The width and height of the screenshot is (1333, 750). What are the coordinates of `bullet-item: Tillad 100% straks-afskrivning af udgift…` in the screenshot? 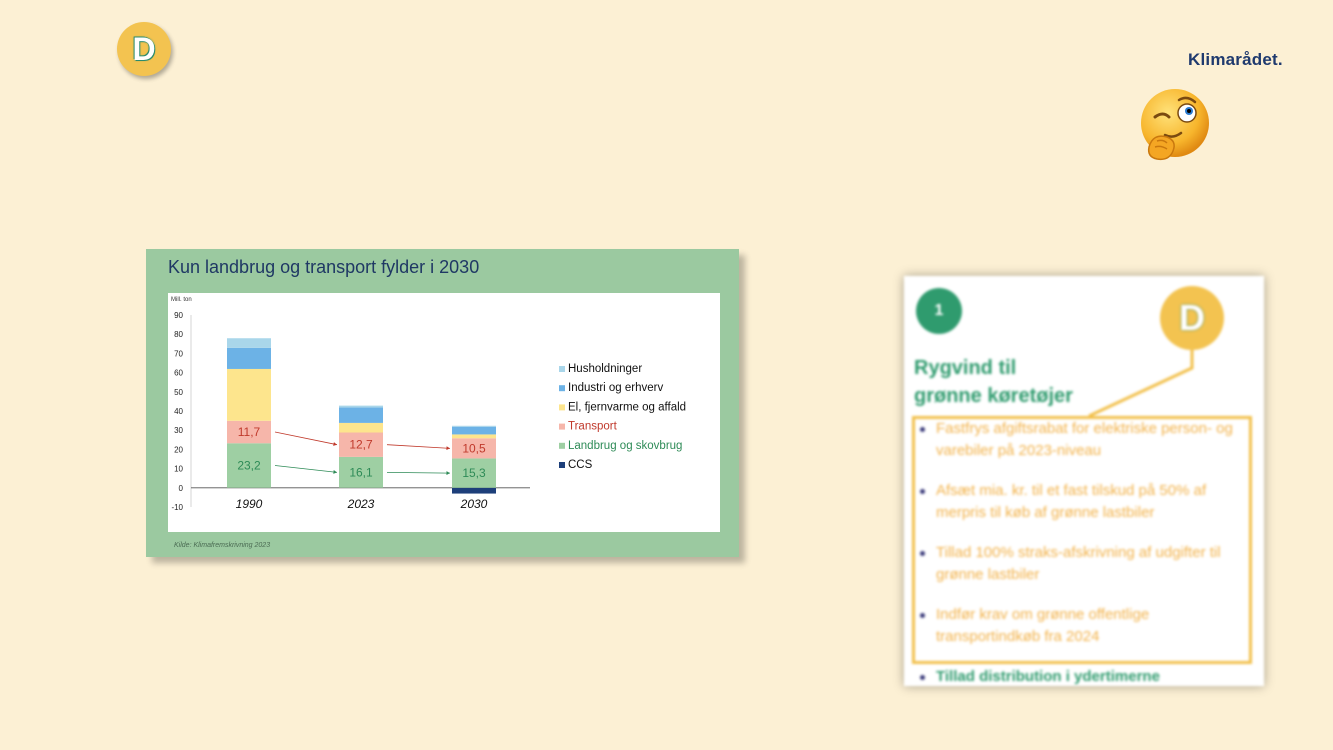 It's located at (1083, 564).